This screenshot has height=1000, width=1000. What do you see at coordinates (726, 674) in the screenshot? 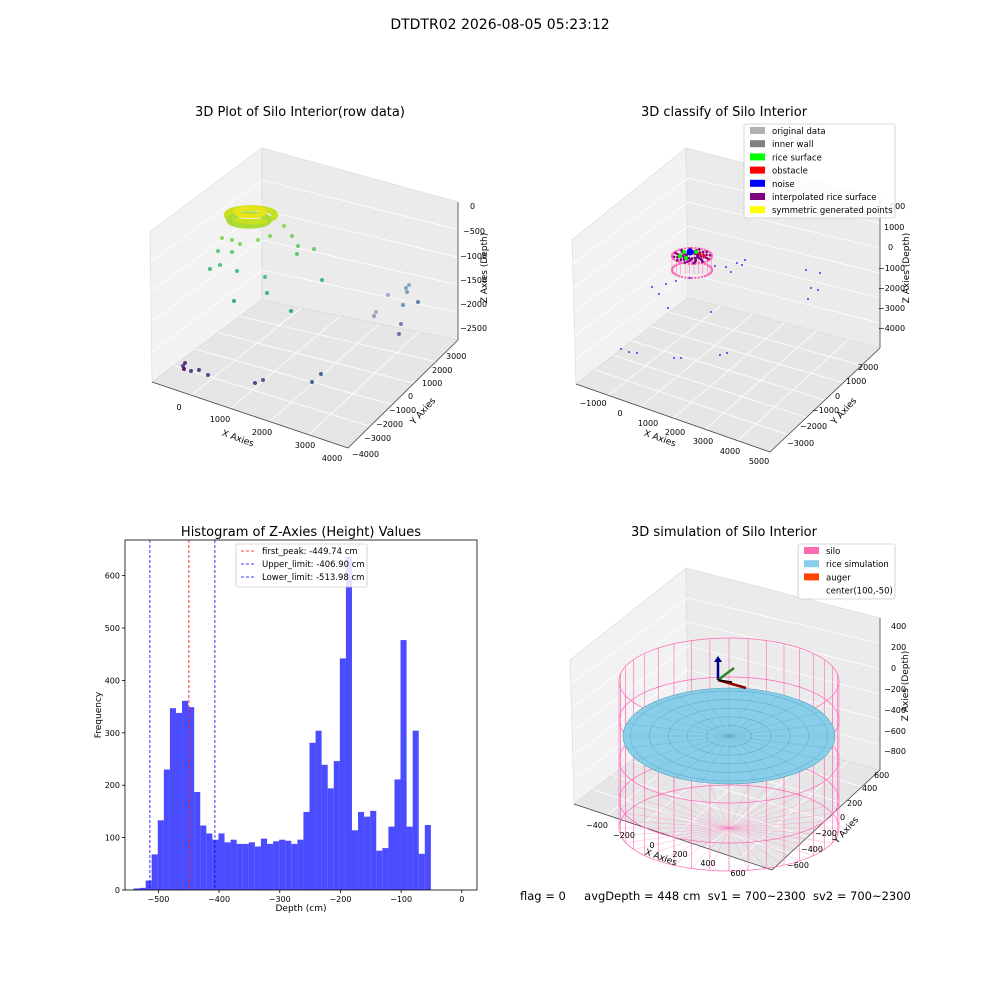
I see `axis-arrow-y` at bounding box center [726, 674].